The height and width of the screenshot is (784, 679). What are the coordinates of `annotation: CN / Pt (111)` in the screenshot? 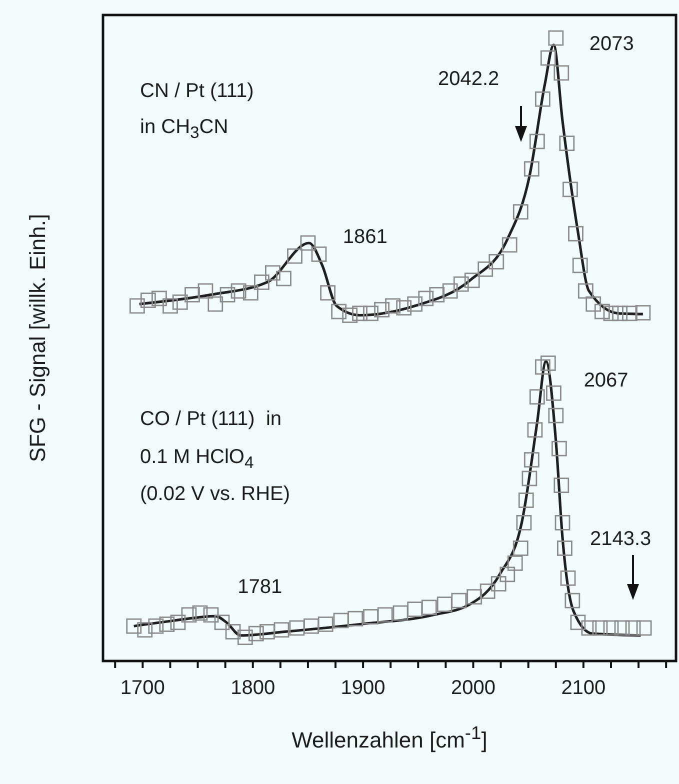 It's located at (197, 91).